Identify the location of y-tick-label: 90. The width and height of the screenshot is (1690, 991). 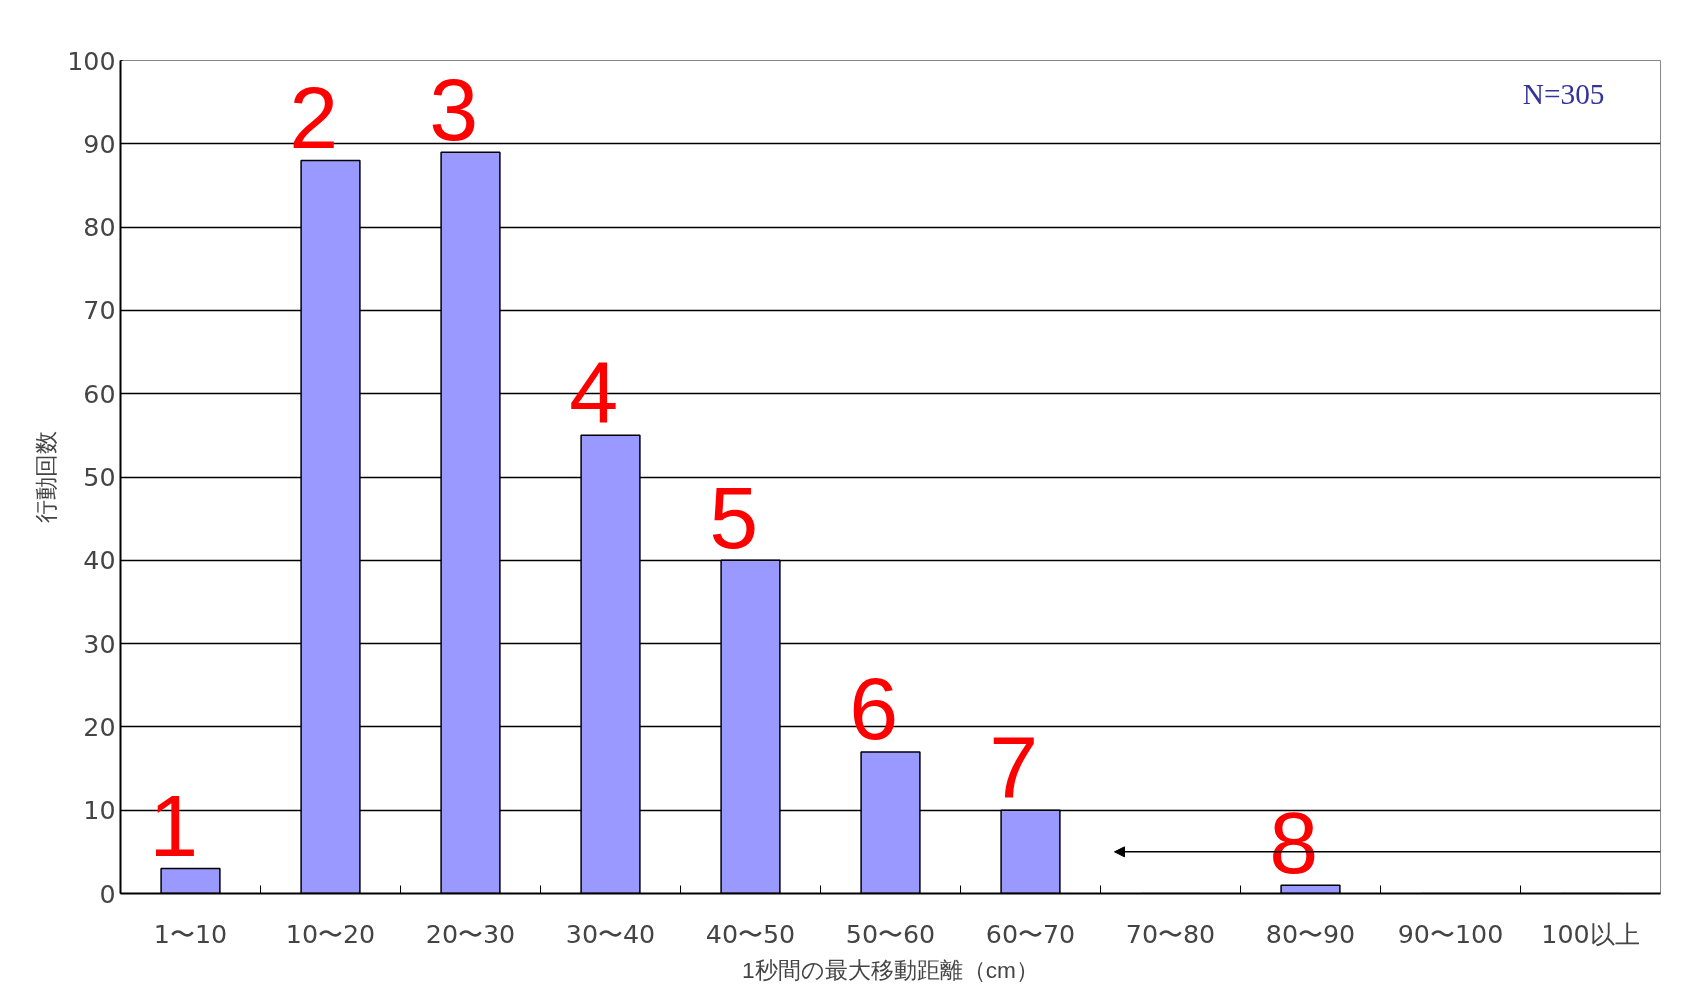
(99, 143).